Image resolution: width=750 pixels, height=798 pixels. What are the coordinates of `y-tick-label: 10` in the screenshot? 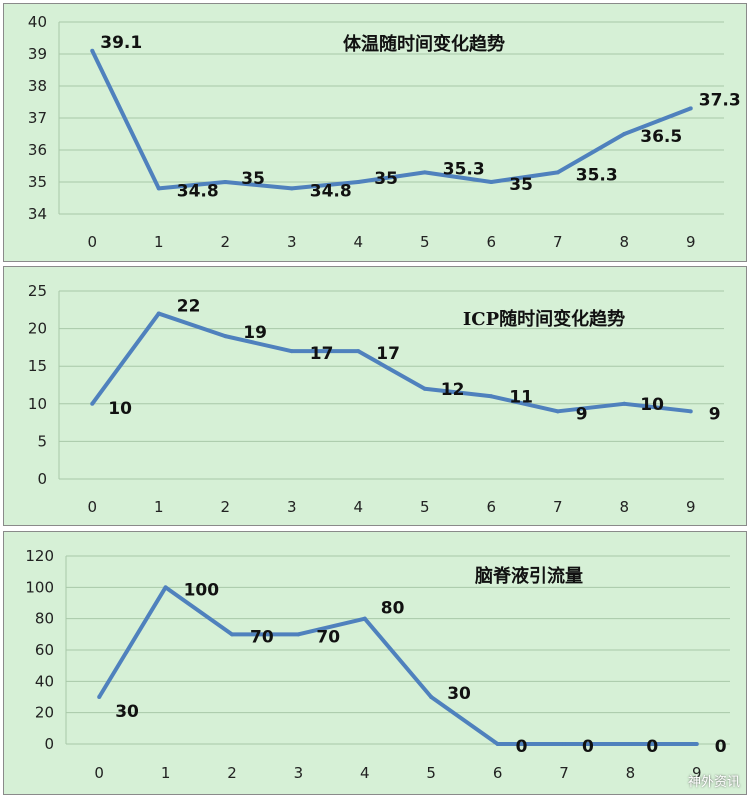 It's located at (37, 404).